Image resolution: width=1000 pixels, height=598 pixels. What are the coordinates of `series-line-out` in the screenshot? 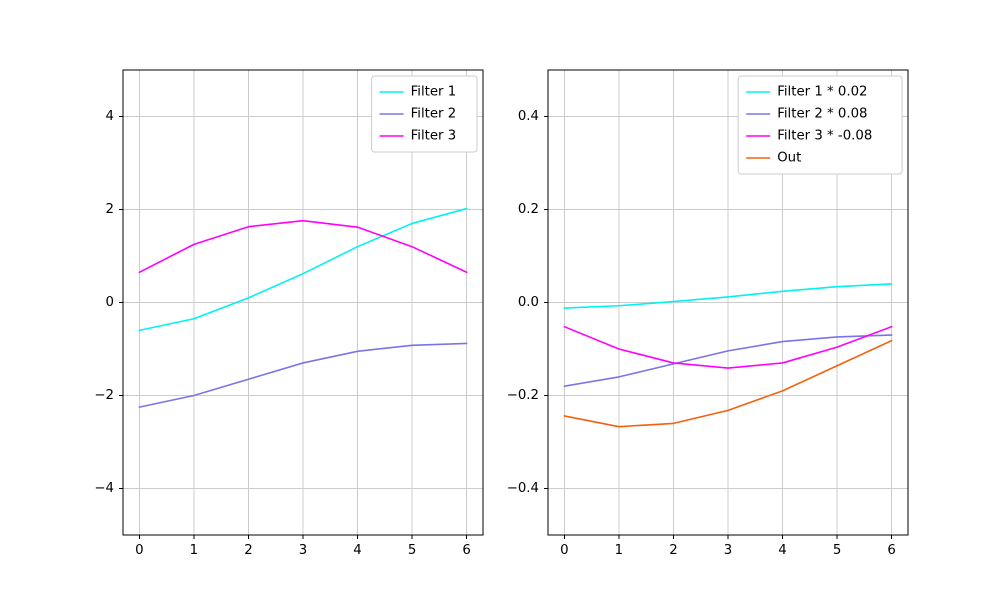 It's located at (728, 383).